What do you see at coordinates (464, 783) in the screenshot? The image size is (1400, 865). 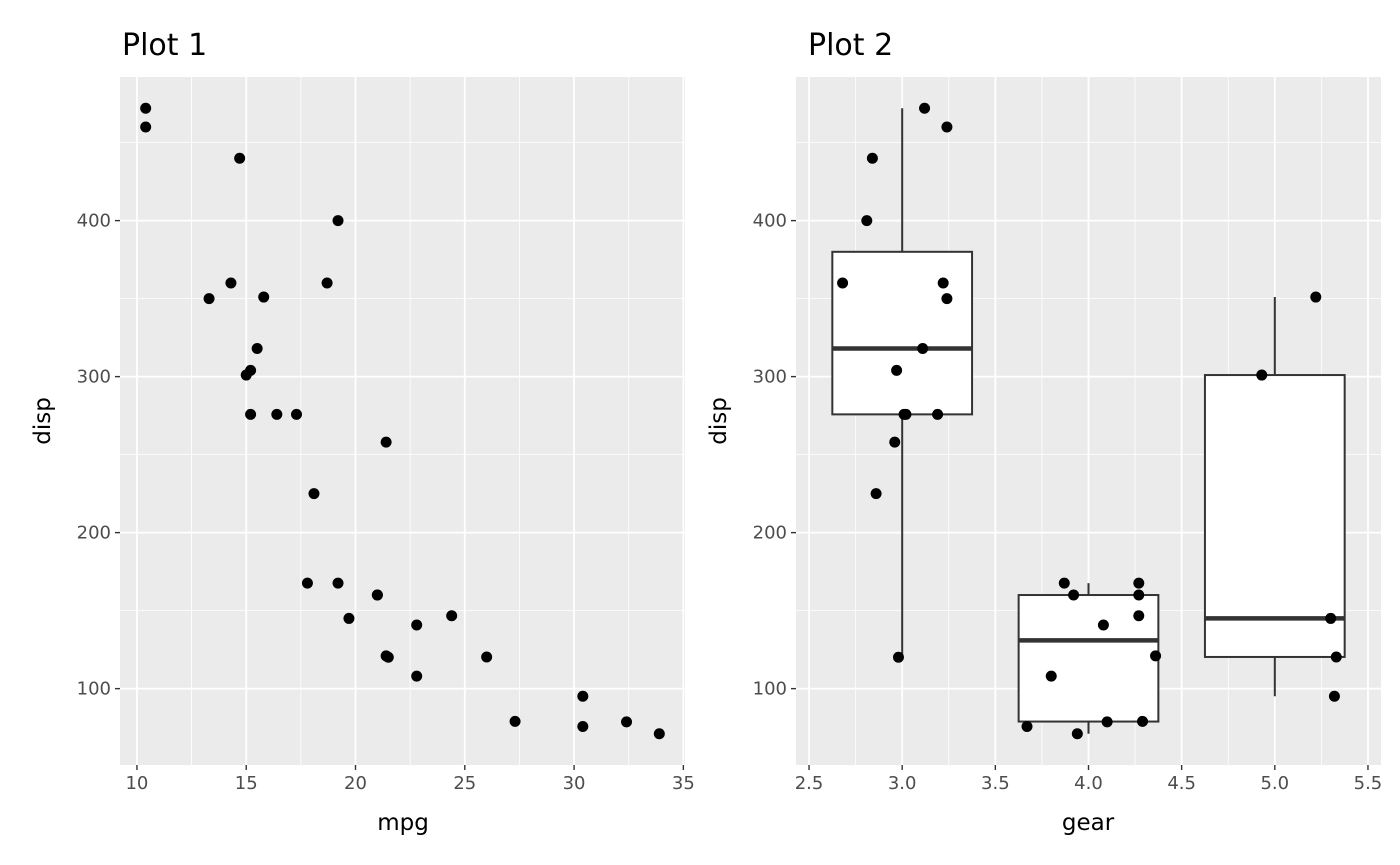 I see `x-tick-label: 25` at bounding box center [464, 783].